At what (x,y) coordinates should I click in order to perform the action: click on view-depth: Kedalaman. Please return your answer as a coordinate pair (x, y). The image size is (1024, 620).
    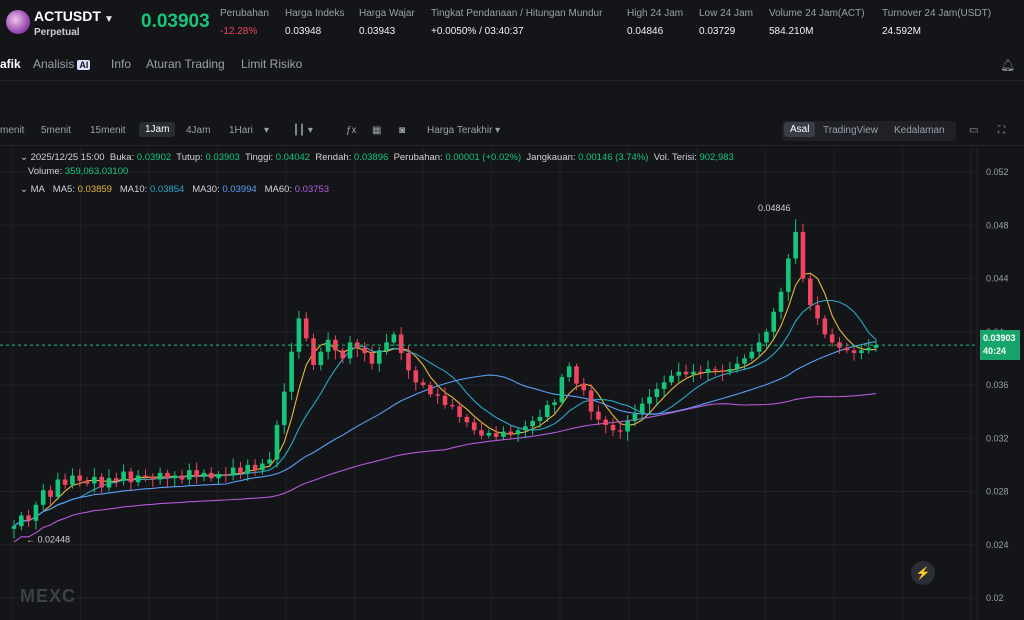
    Looking at the image, I should click on (919, 130).